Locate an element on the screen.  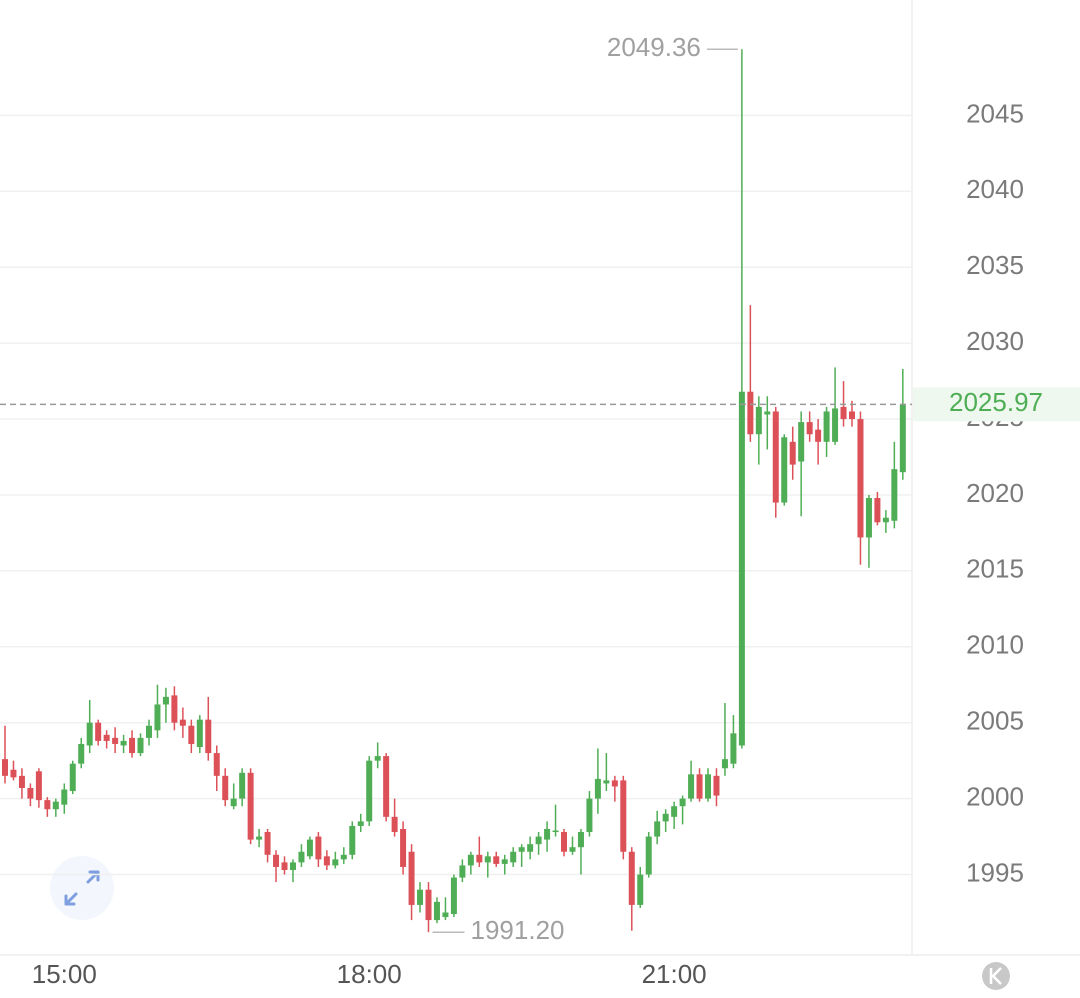
y-tick-label: 2045 is located at coordinates (995, 113).